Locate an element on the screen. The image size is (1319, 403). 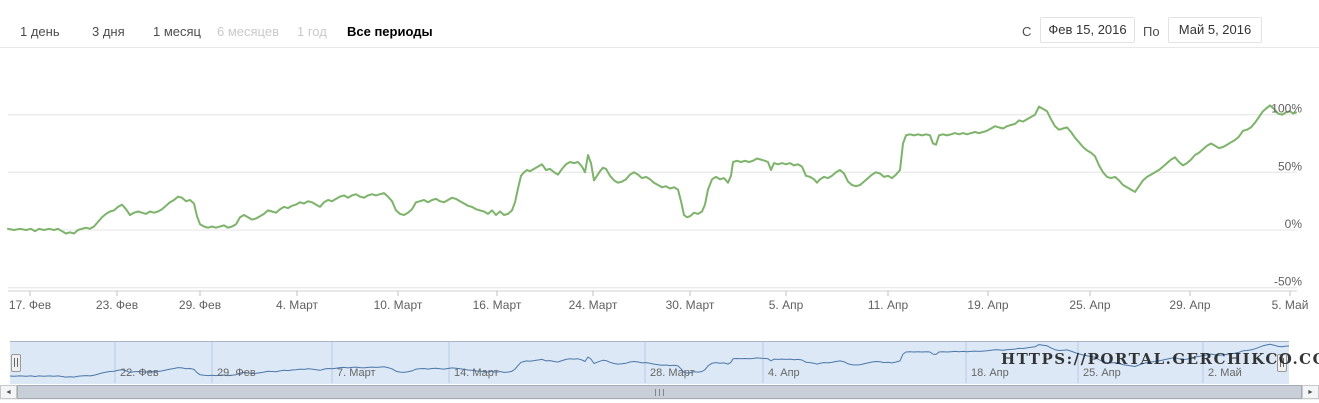
navigator-line is located at coordinates (649, 360).